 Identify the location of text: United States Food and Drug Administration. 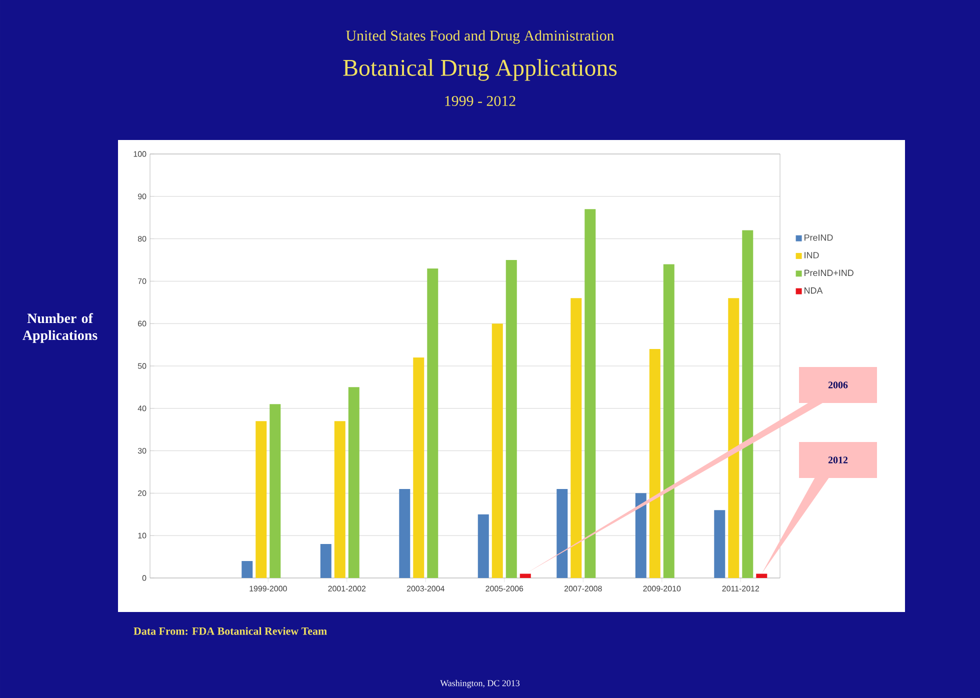
(480, 37).